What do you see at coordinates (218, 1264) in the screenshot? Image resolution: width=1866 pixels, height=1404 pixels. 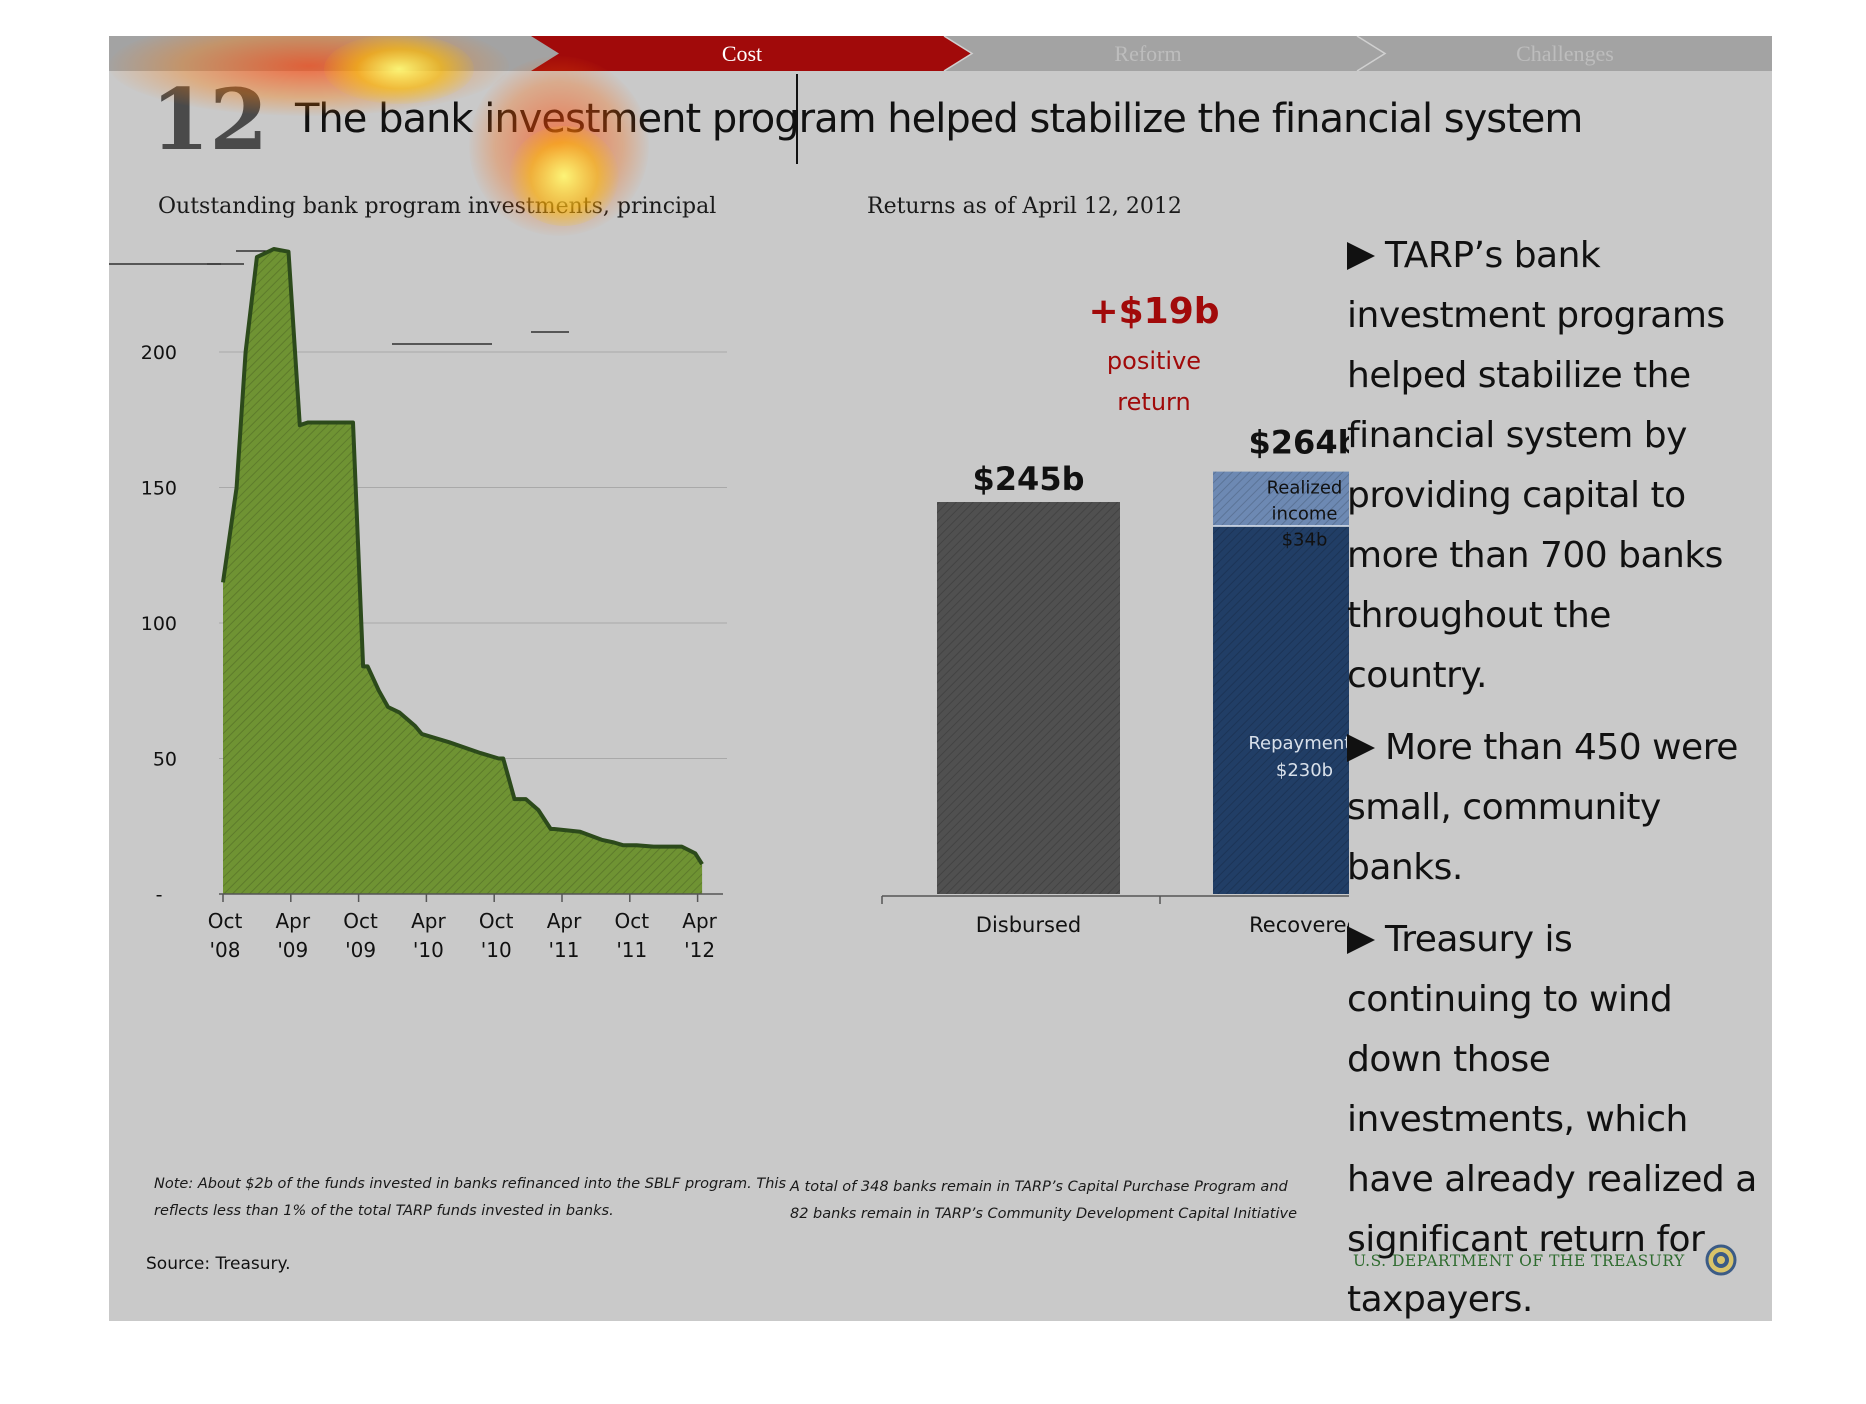 I see `source-note: Source: Treasury.` at bounding box center [218, 1264].